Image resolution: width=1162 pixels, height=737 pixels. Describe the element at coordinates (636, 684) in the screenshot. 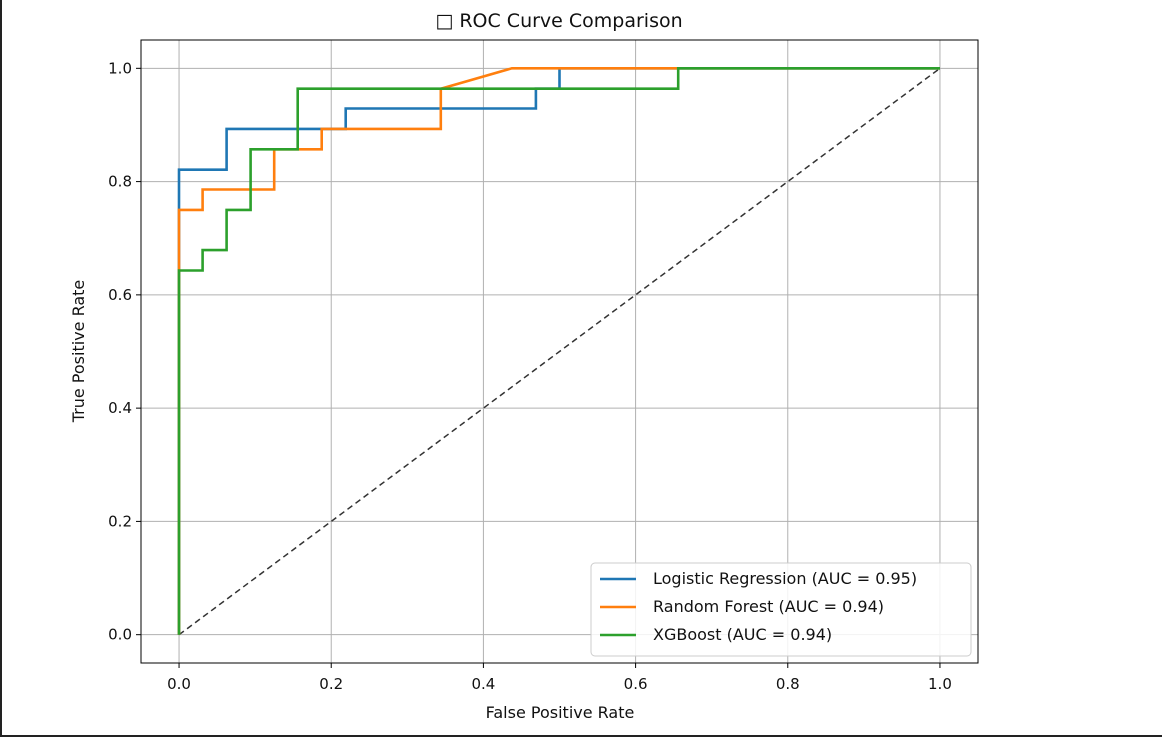

I see `x-tick-label: 0.6` at that location.